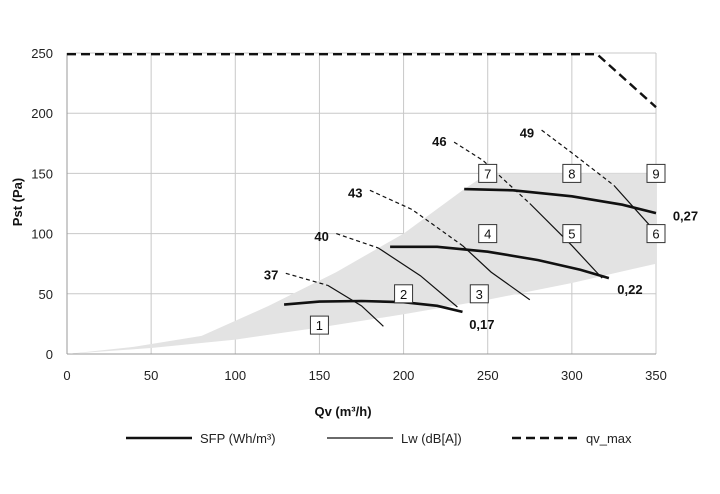 The height and width of the screenshot is (494, 720). I want to click on y-tick-label-0: 0, so click(49, 354).